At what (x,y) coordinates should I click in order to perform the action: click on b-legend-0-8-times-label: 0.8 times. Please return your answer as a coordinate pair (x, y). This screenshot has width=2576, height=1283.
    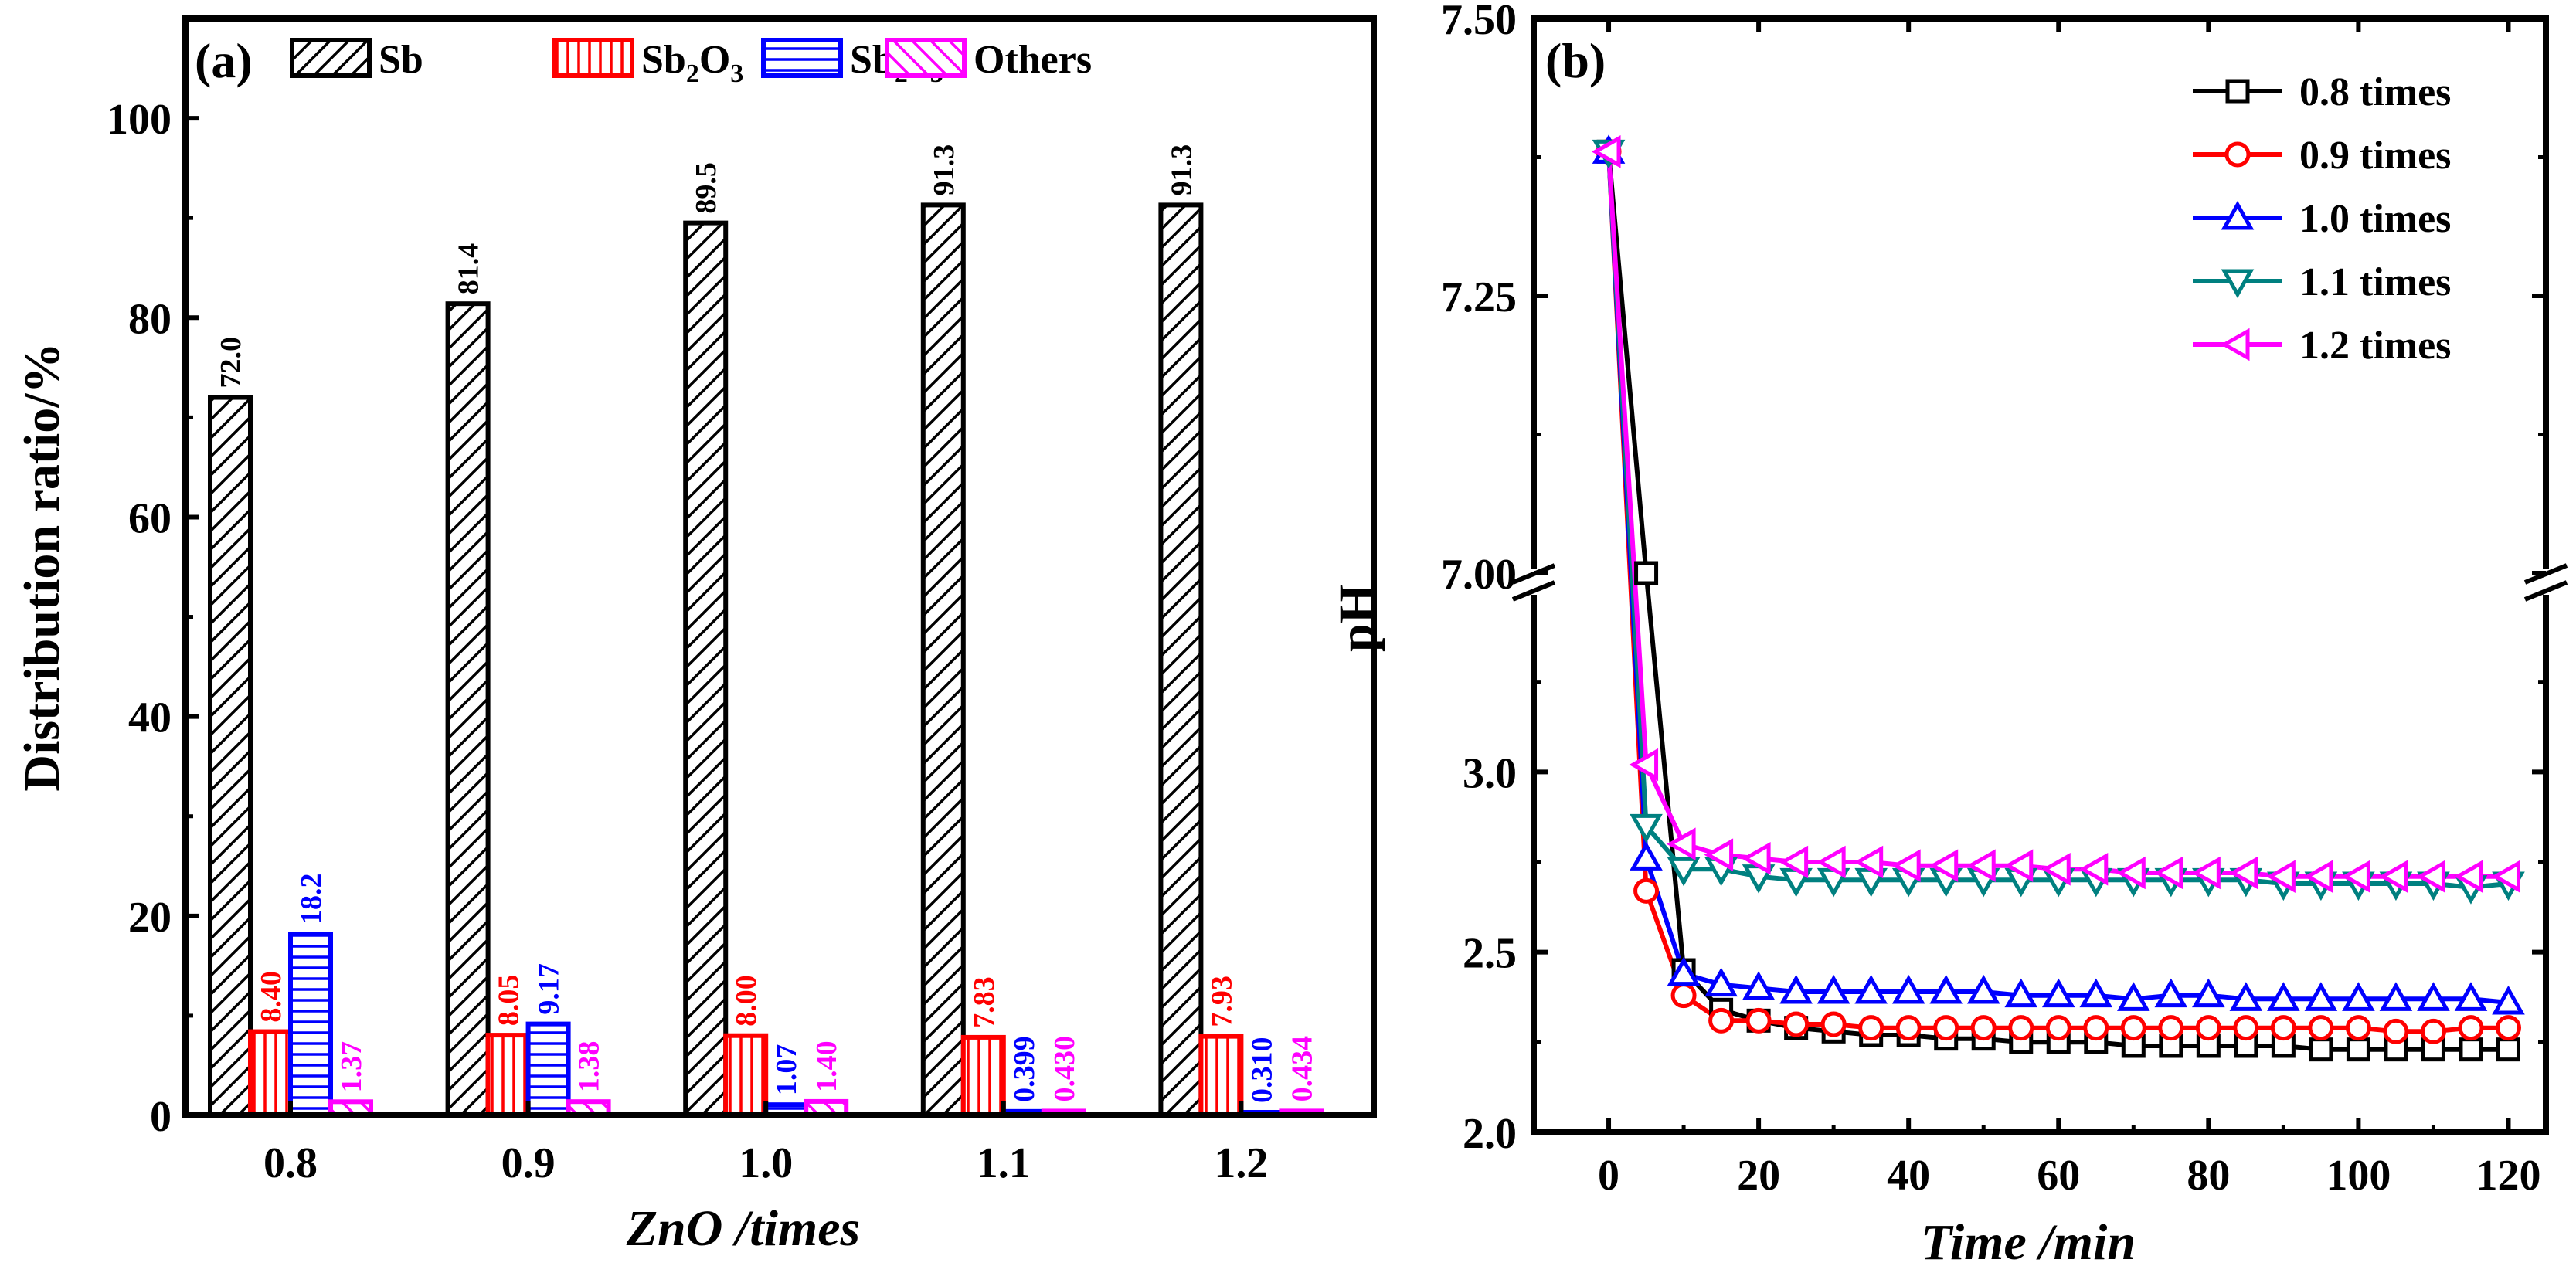
    Looking at the image, I should click on (2375, 92).